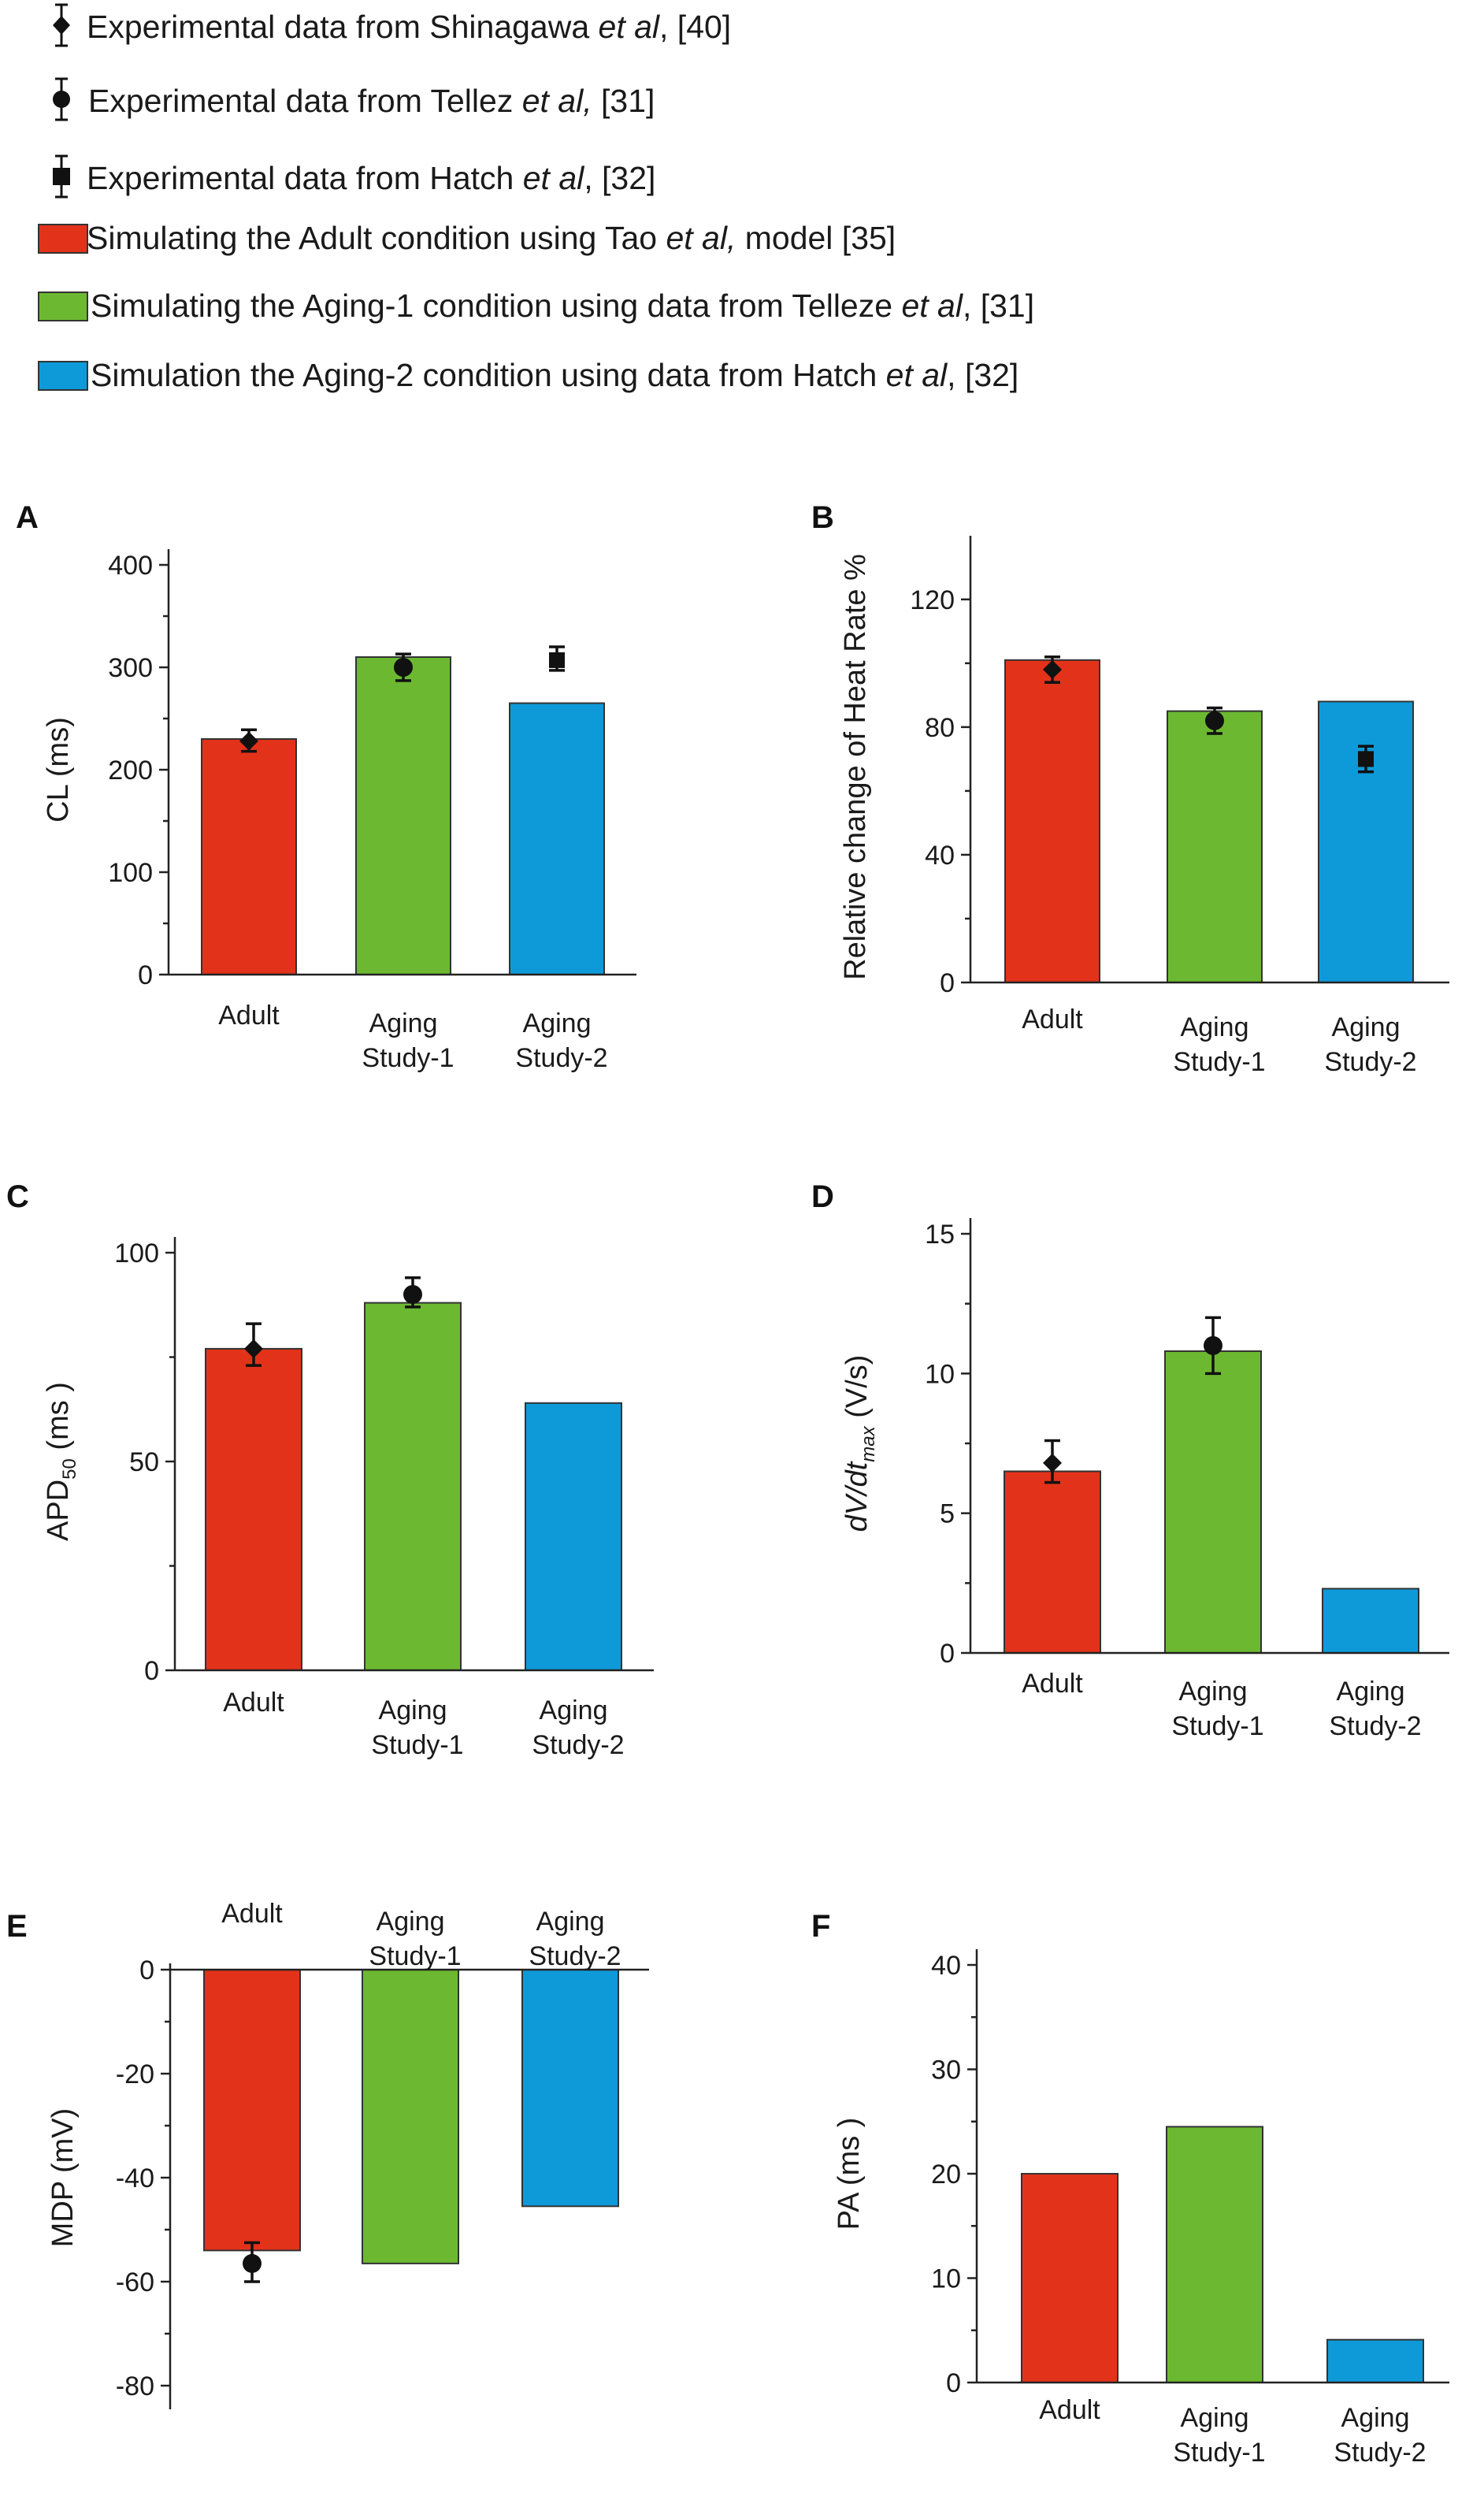 The width and height of the screenshot is (1484, 2507). I want to click on y-tick-label: 80, so click(940, 728).